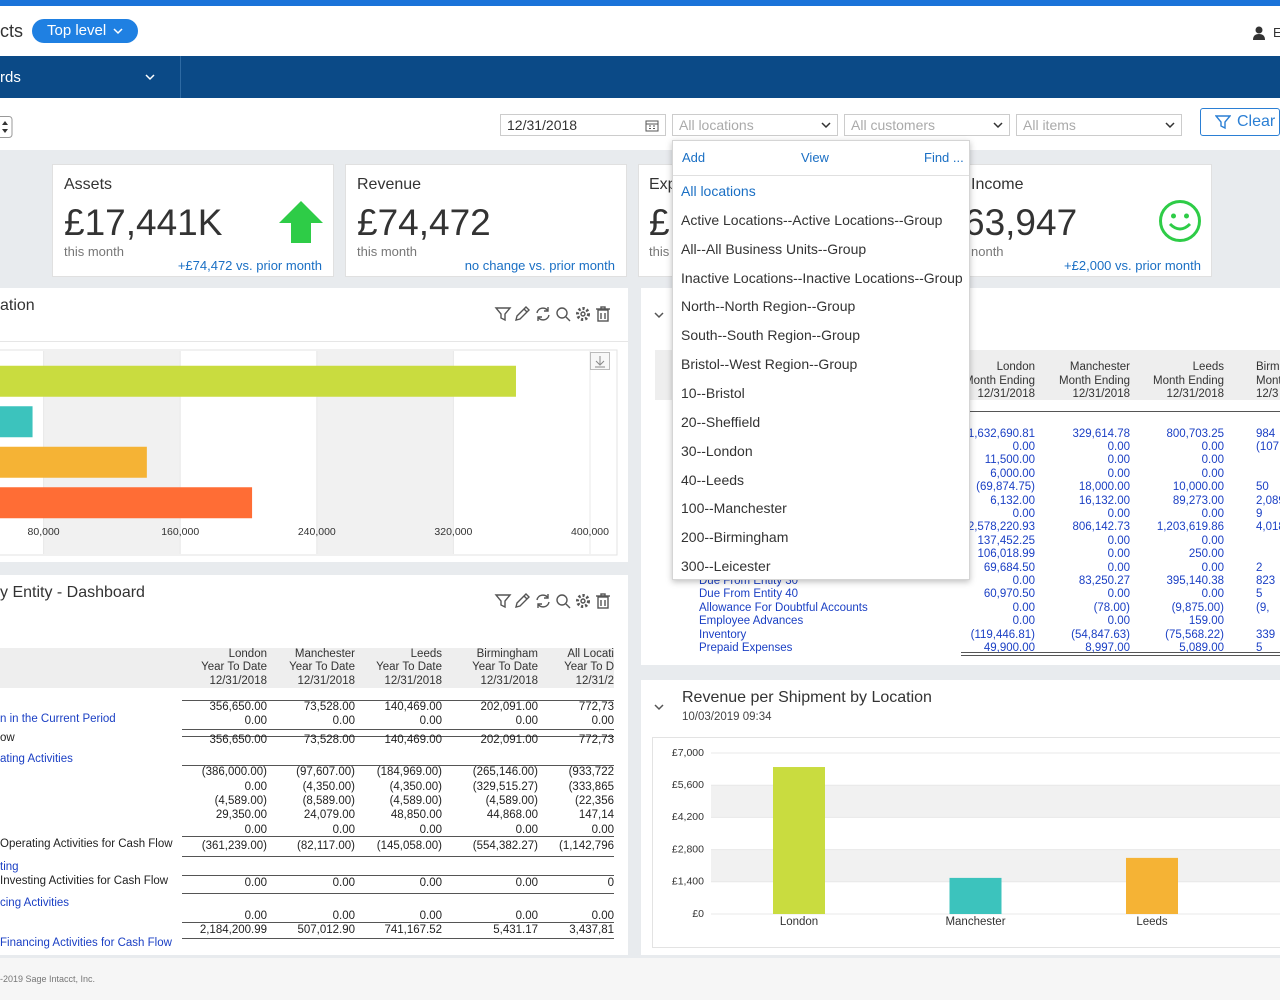 The height and width of the screenshot is (1000, 1280). Describe the element at coordinates (583, 601) in the screenshot. I see `settings-part` at that location.